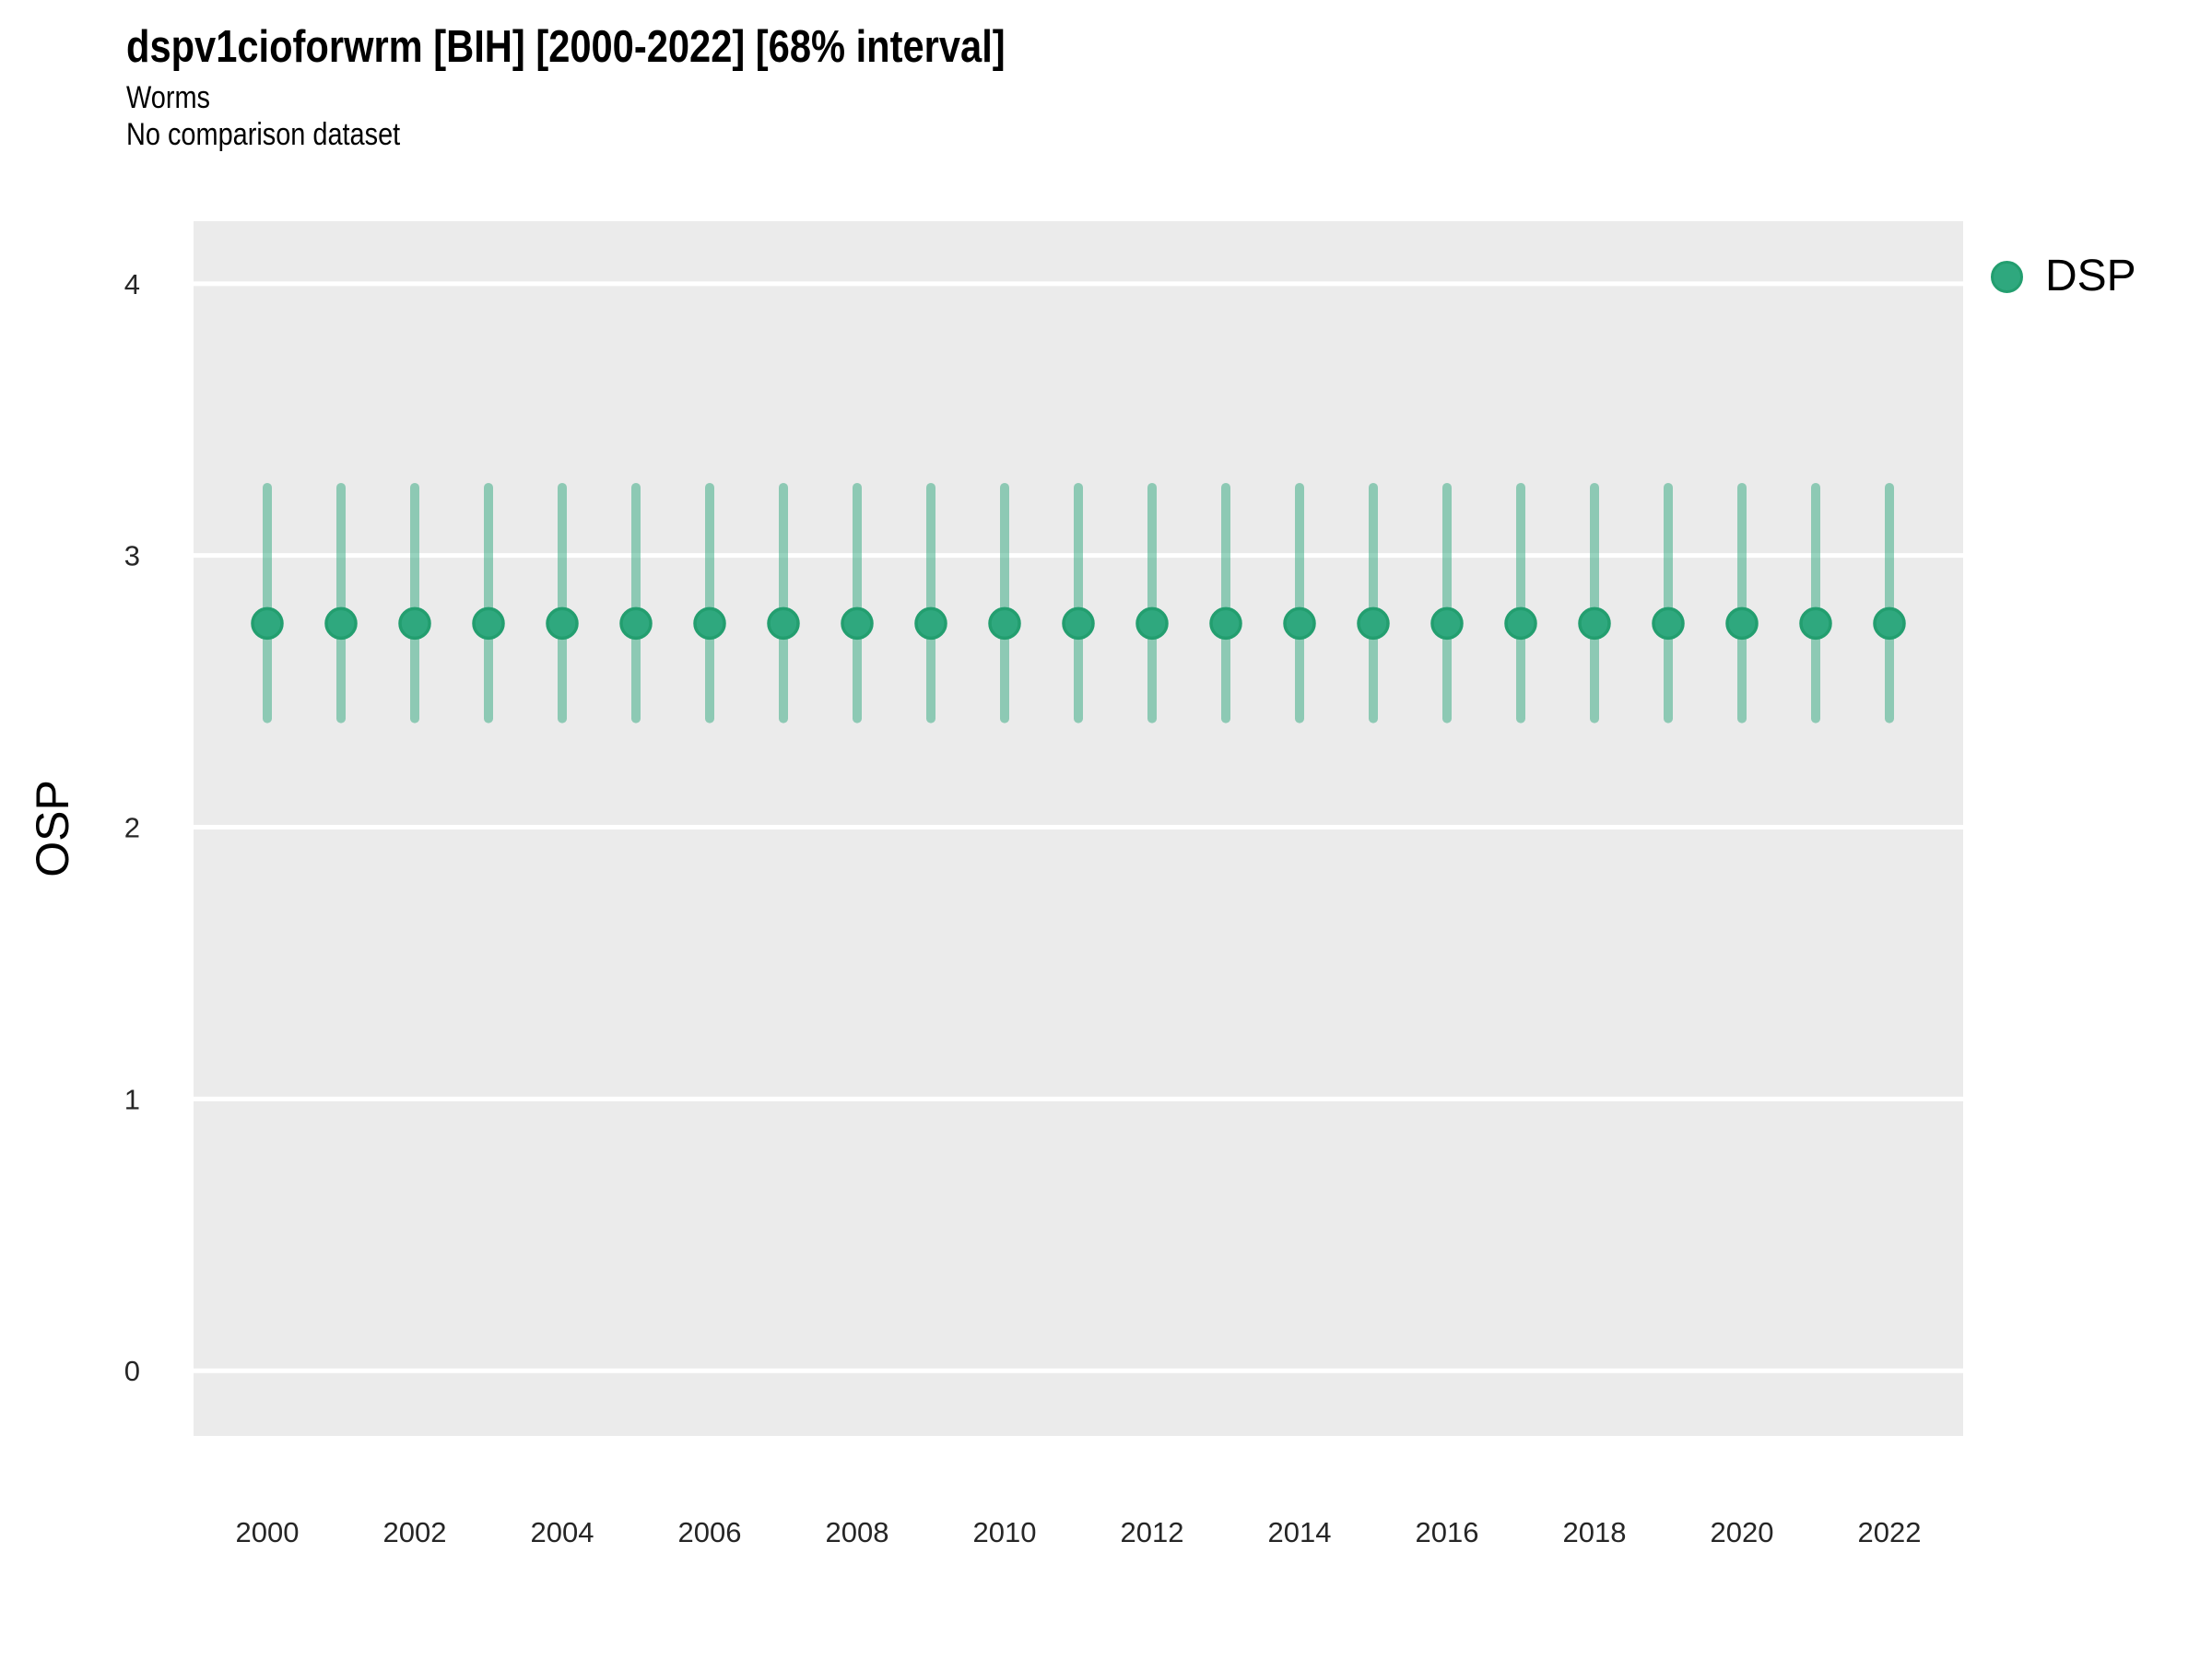  What do you see at coordinates (1742, 623) in the screenshot?
I see `data-point-2020` at bounding box center [1742, 623].